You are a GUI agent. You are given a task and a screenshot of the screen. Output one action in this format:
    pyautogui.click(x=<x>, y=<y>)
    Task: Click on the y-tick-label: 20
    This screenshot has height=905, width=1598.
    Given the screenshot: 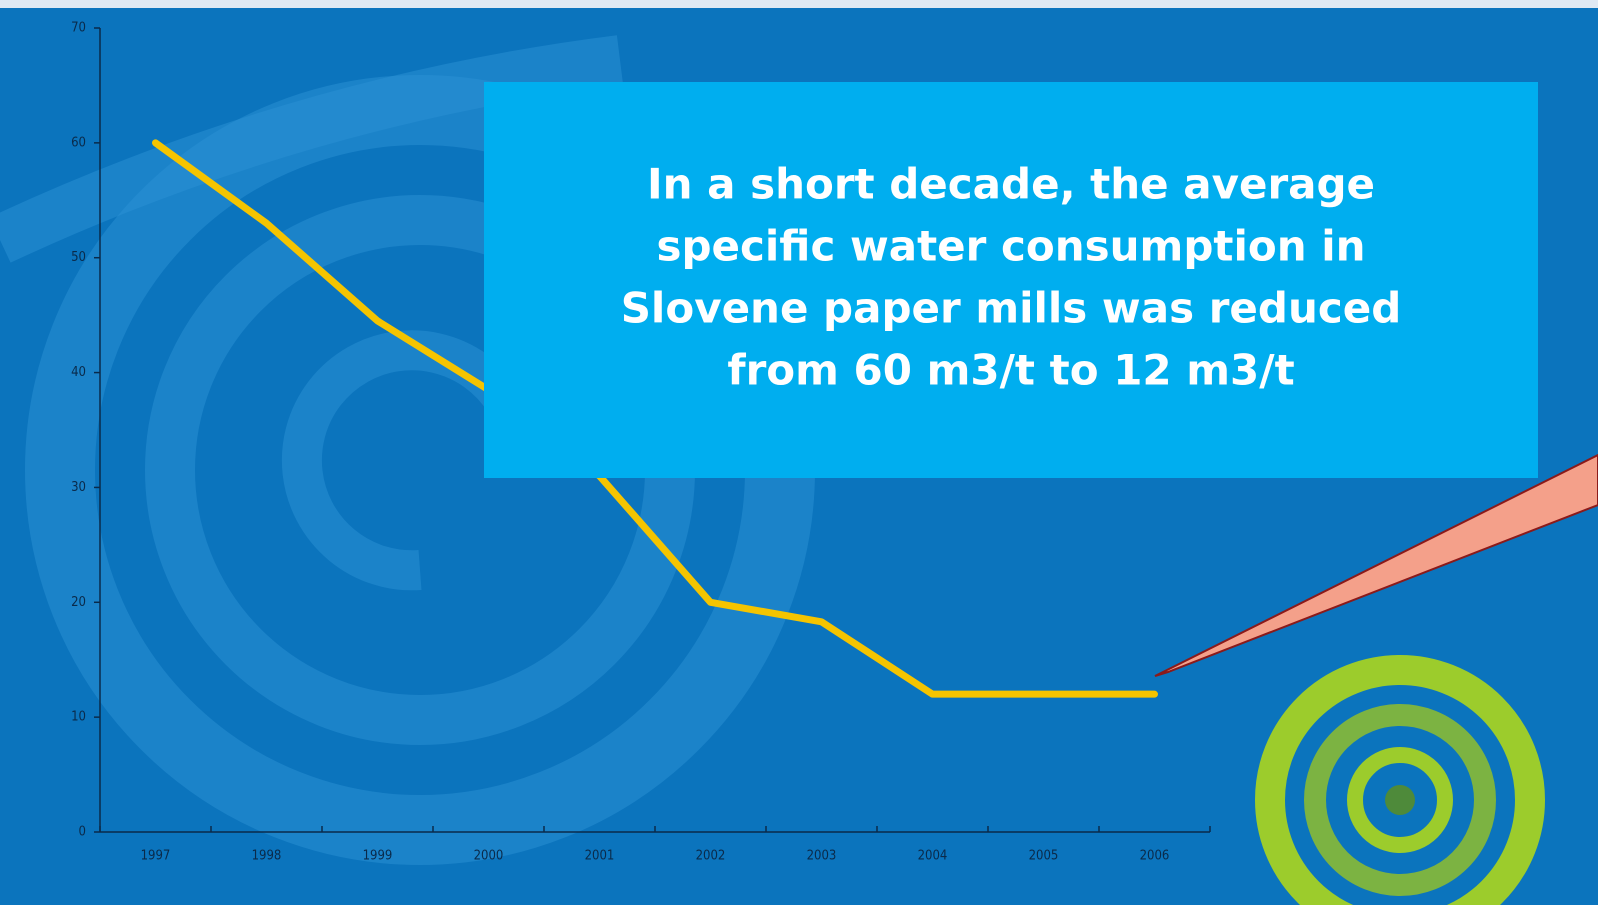 What is the action you would take?
    pyautogui.click(x=78, y=602)
    